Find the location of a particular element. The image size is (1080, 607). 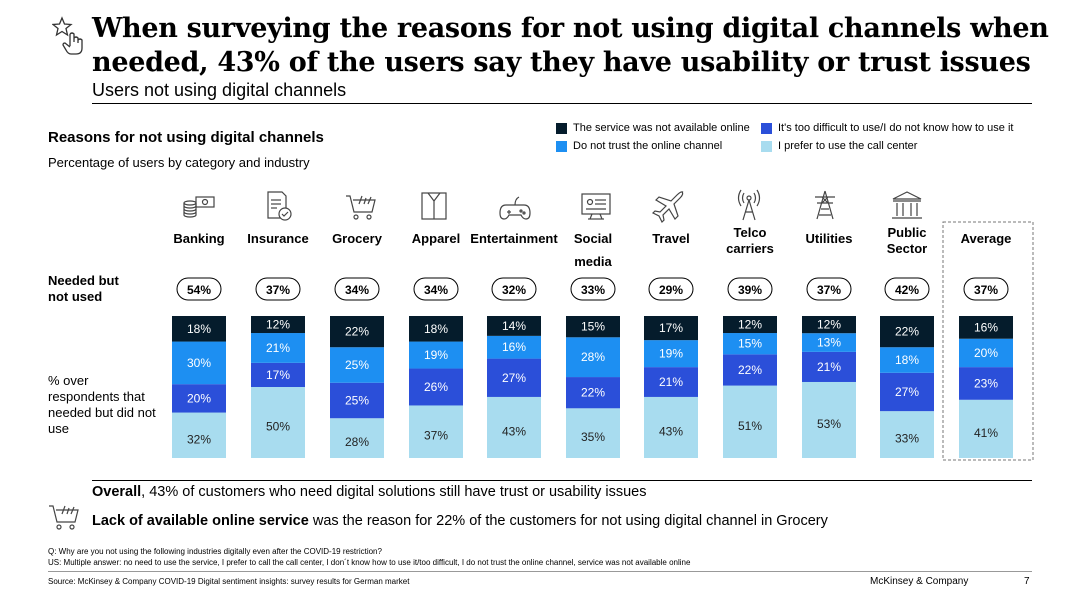

data-label: 16% is located at coordinates (986, 327).